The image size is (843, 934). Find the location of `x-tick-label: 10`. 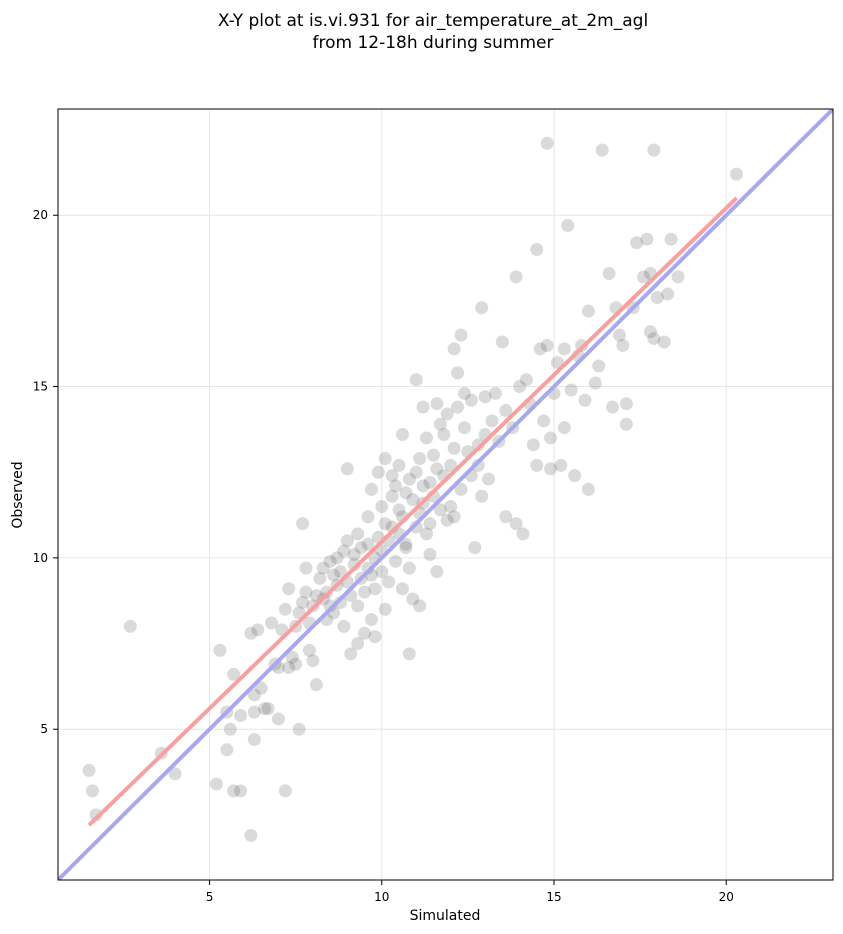

x-tick-label: 10 is located at coordinates (381, 897).